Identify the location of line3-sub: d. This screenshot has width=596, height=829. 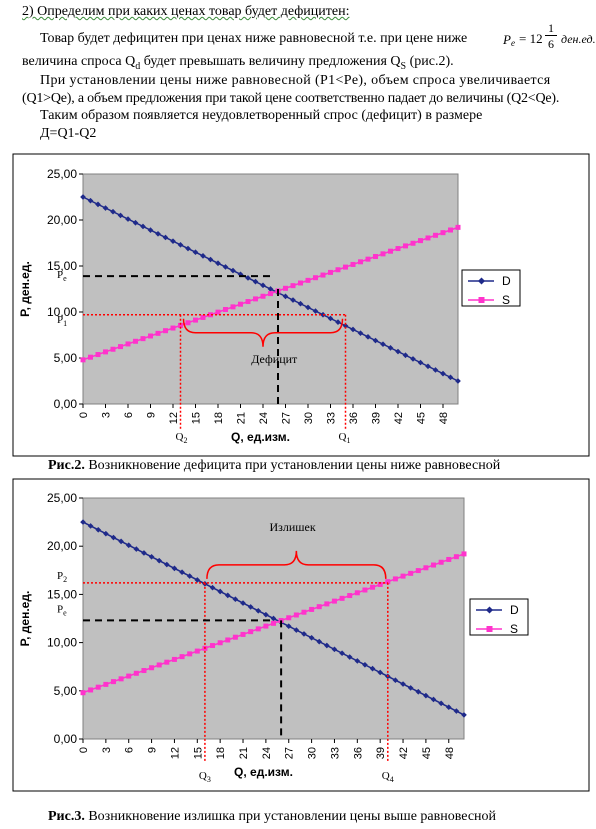
(138, 66).